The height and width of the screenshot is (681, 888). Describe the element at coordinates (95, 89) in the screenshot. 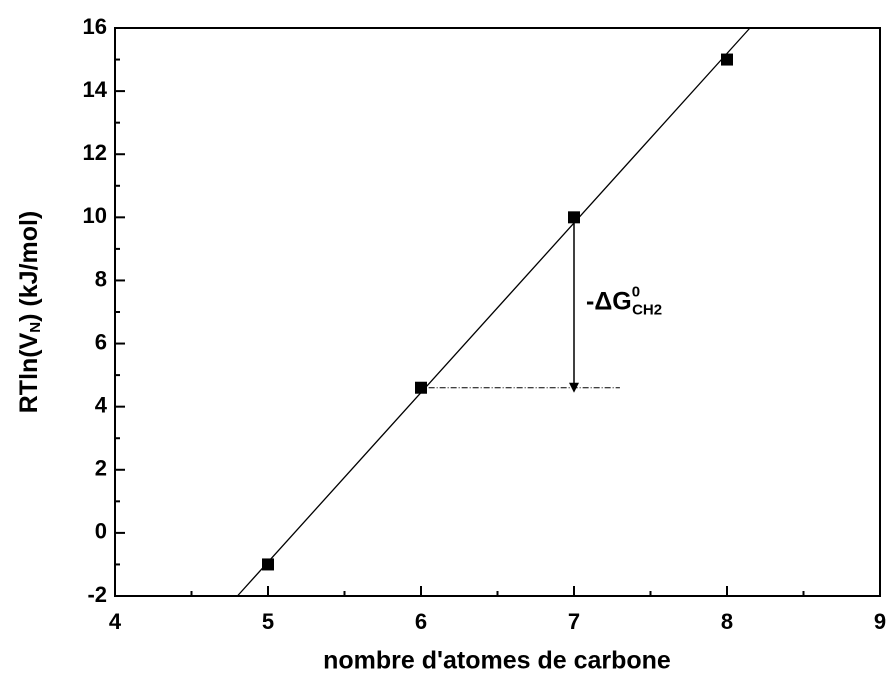

I see `y-tick-label: 14` at that location.